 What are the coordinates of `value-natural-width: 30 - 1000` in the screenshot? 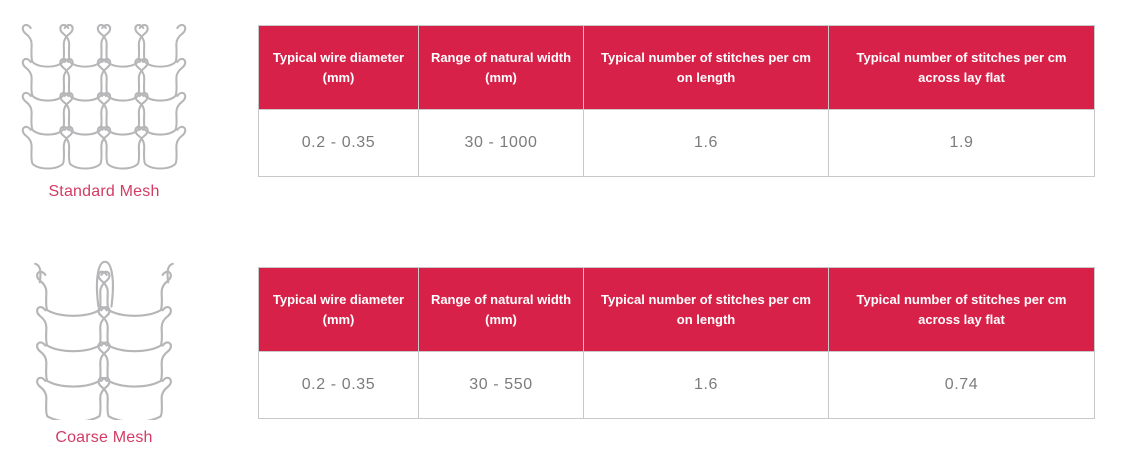 It's located at (501, 143).